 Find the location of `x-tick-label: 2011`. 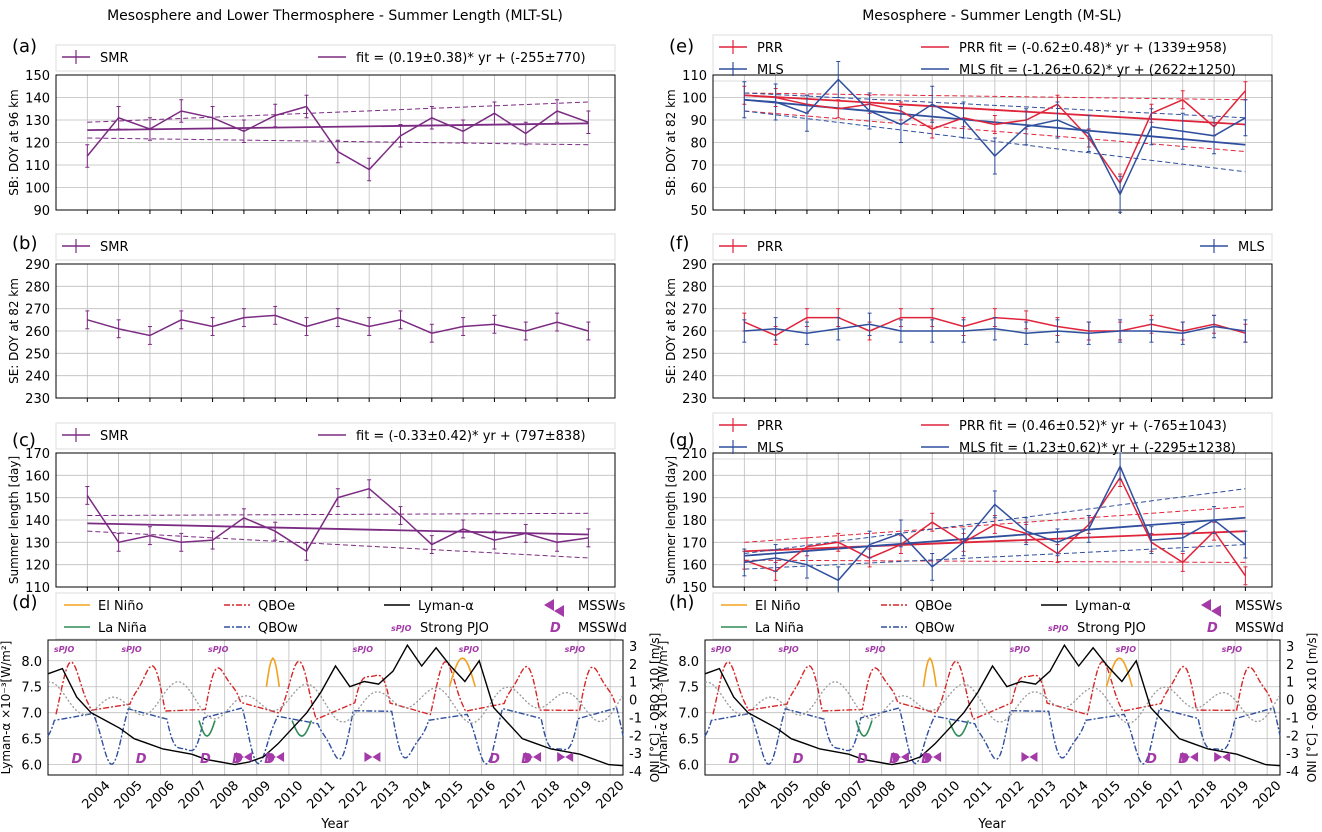

x-tick-label: 2011 is located at coordinates (978, 795).